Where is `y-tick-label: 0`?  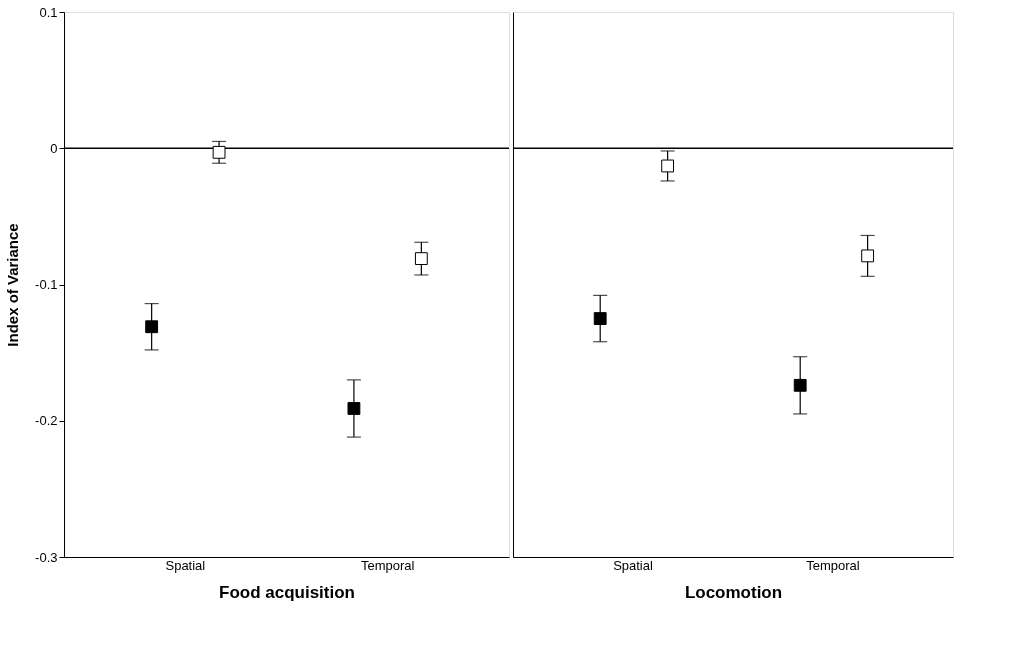
y-tick-label: 0 is located at coordinates (54, 148).